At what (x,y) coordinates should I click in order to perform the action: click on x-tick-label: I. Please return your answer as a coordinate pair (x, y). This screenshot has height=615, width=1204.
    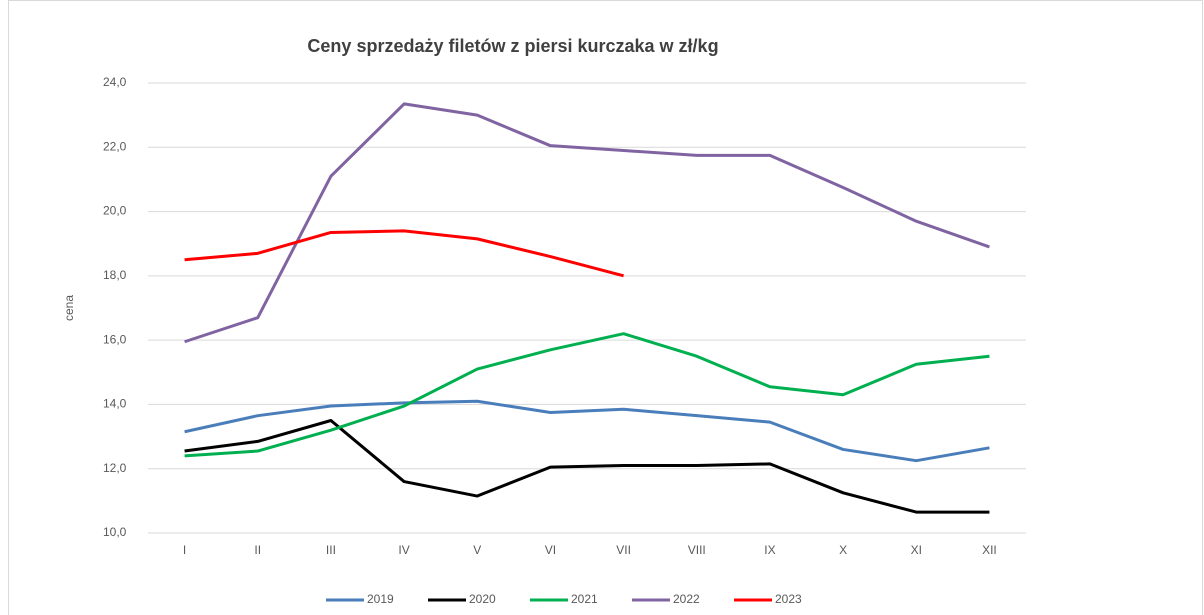
    Looking at the image, I should click on (184, 550).